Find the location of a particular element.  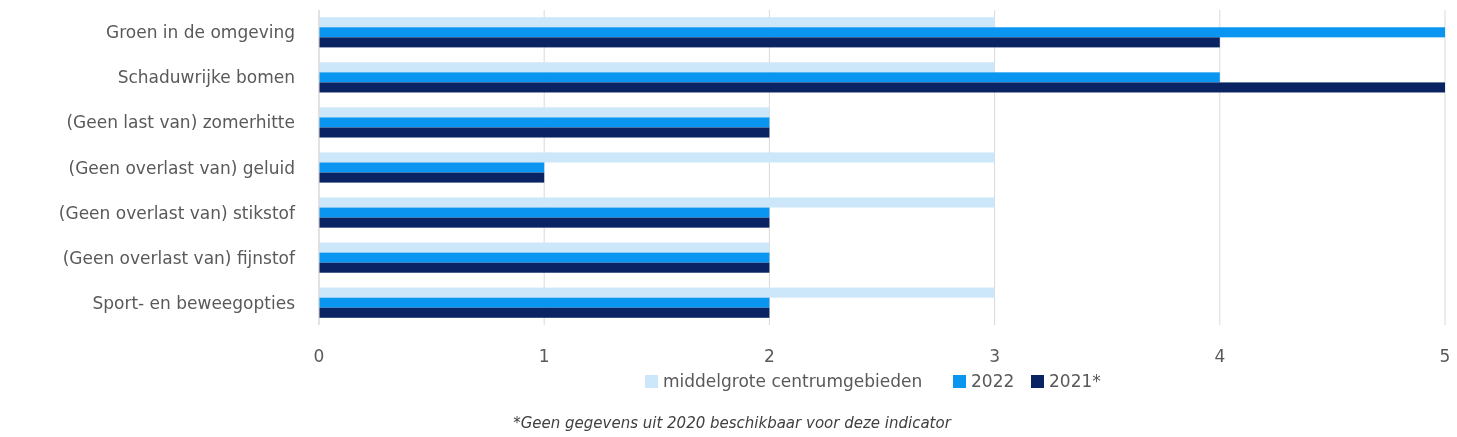

x-tick-label: 4 is located at coordinates (1220, 356).